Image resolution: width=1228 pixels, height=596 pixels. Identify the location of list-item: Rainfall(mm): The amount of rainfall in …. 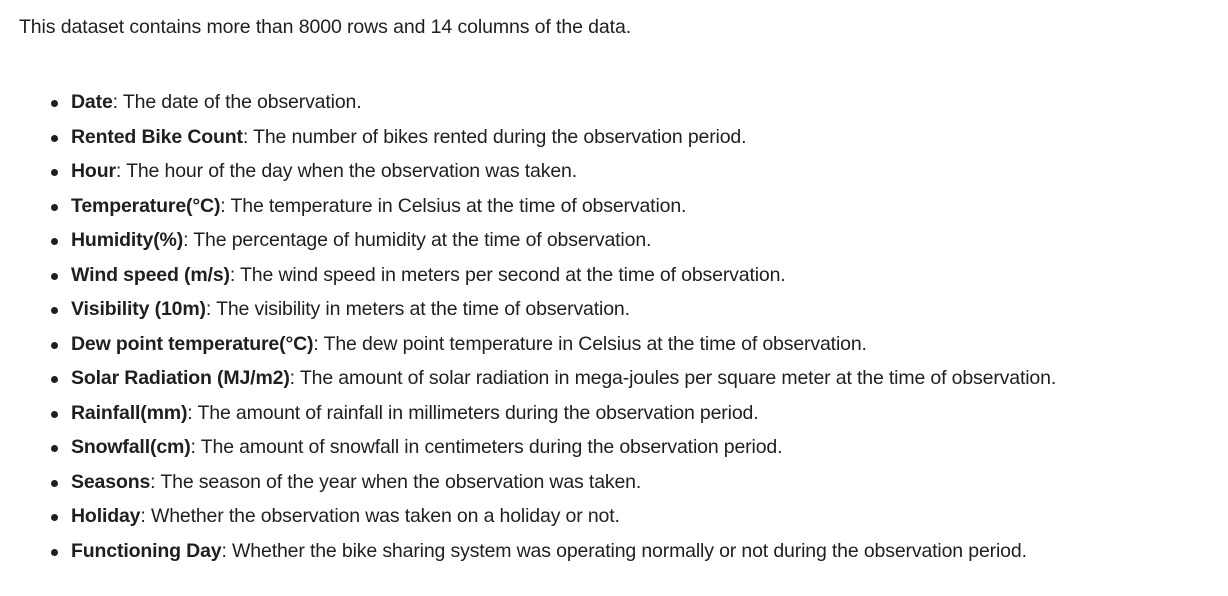
(623, 413).